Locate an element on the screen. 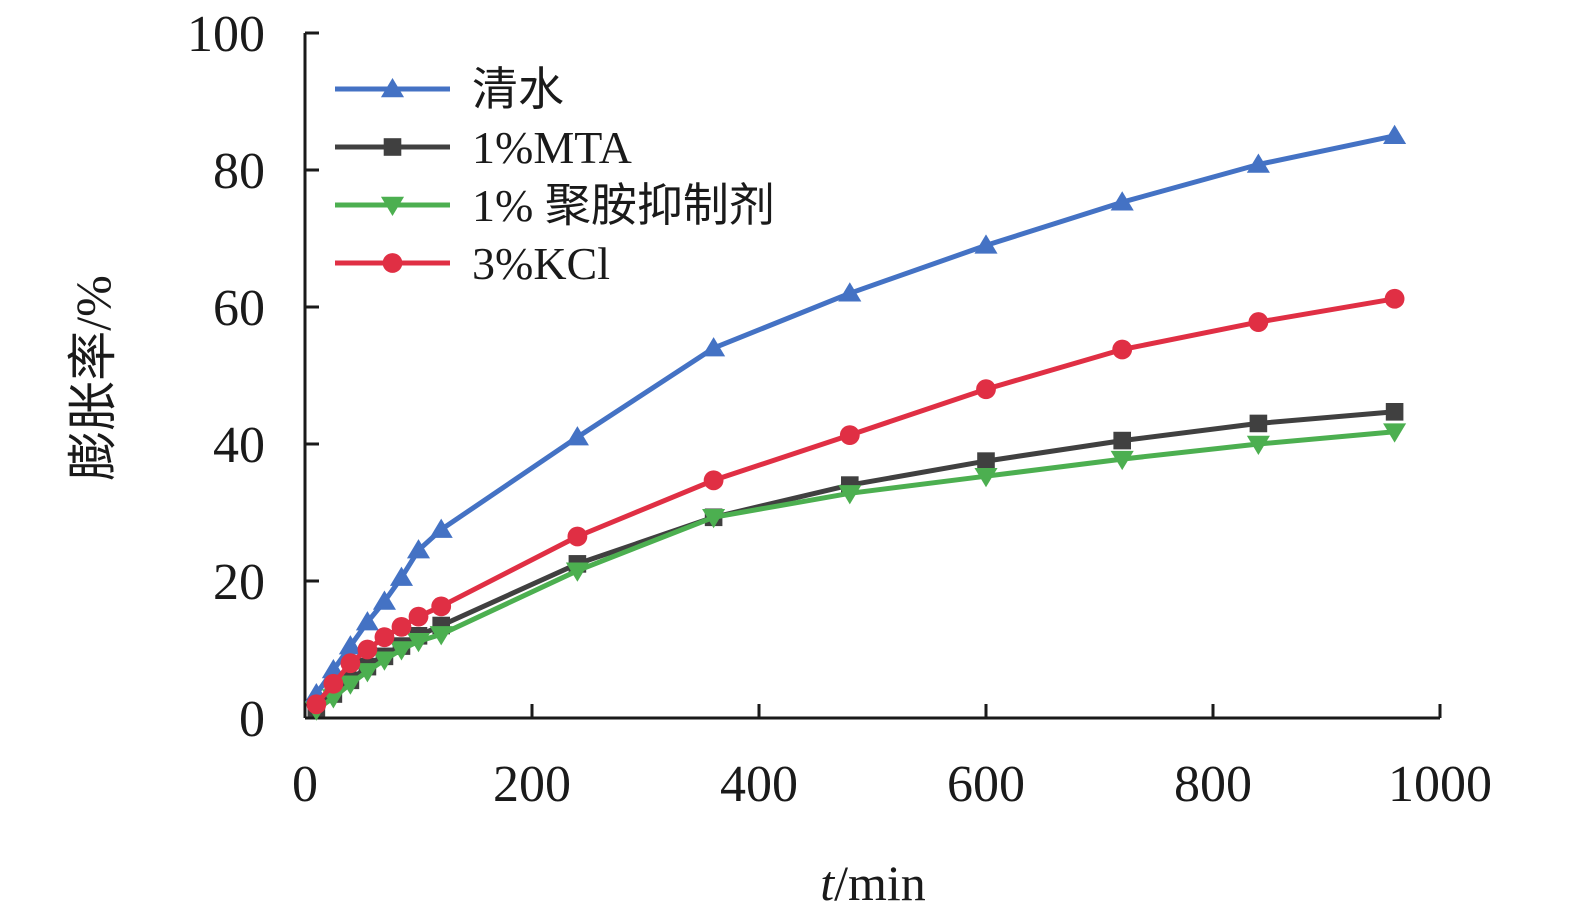 This screenshot has height=923, width=1575. legend-label: 1%MTA is located at coordinates (552, 147).